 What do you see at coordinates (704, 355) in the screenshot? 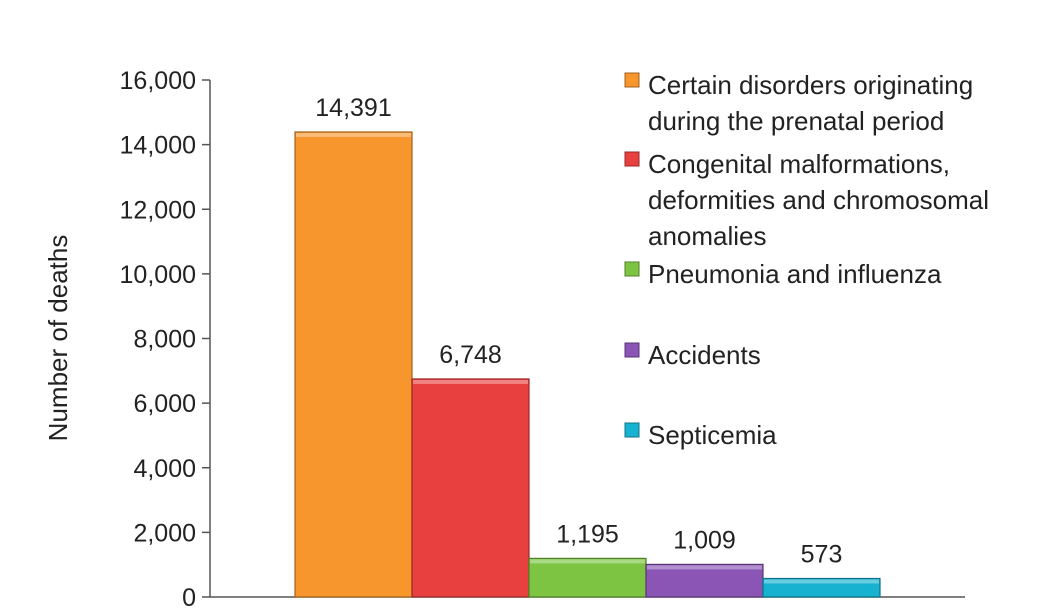
I see `legend-label: Accidents` at bounding box center [704, 355].